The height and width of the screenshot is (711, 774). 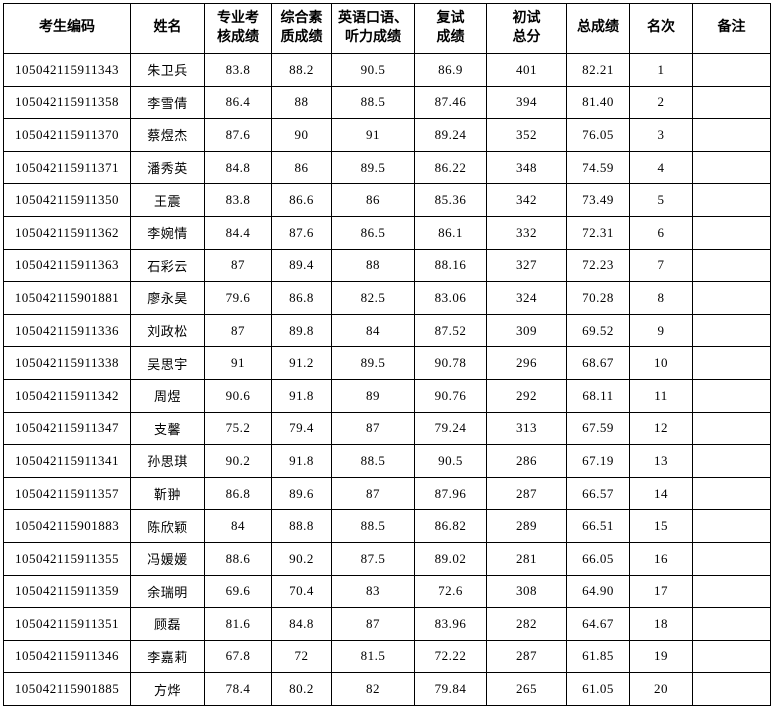 What do you see at coordinates (526, 70) in the screenshot?
I see `cell-initial-total: 401` at bounding box center [526, 70].